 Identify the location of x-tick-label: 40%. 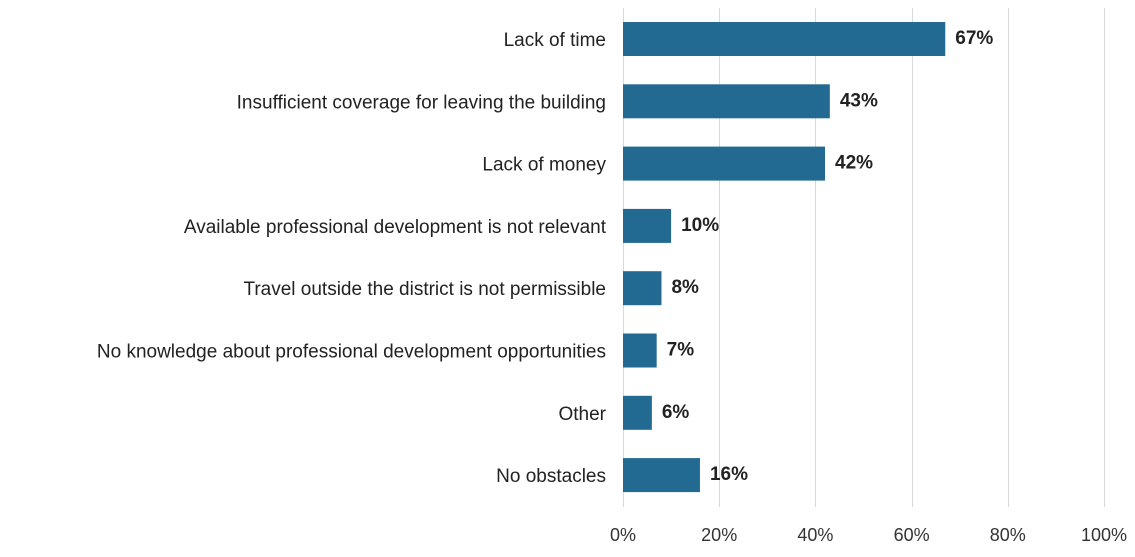
(815, 535).